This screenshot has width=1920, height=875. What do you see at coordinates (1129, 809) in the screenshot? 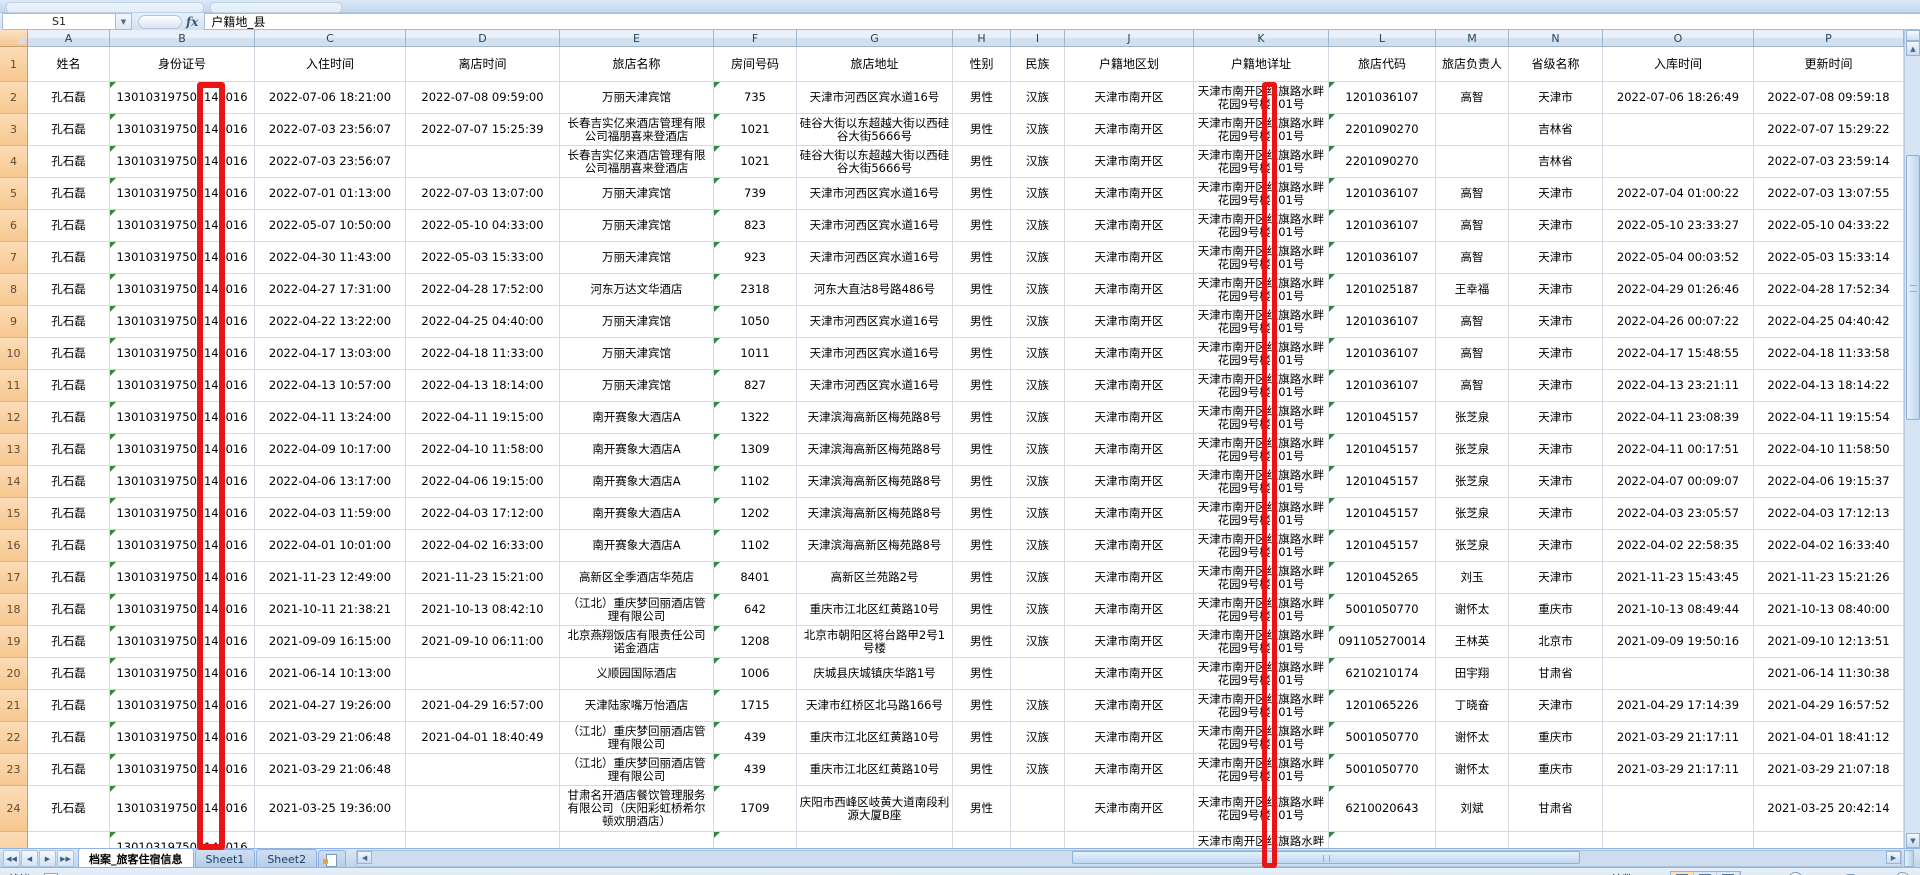
I see `cell-J24: 天津市南开区` at bounding box center [1129, 809].